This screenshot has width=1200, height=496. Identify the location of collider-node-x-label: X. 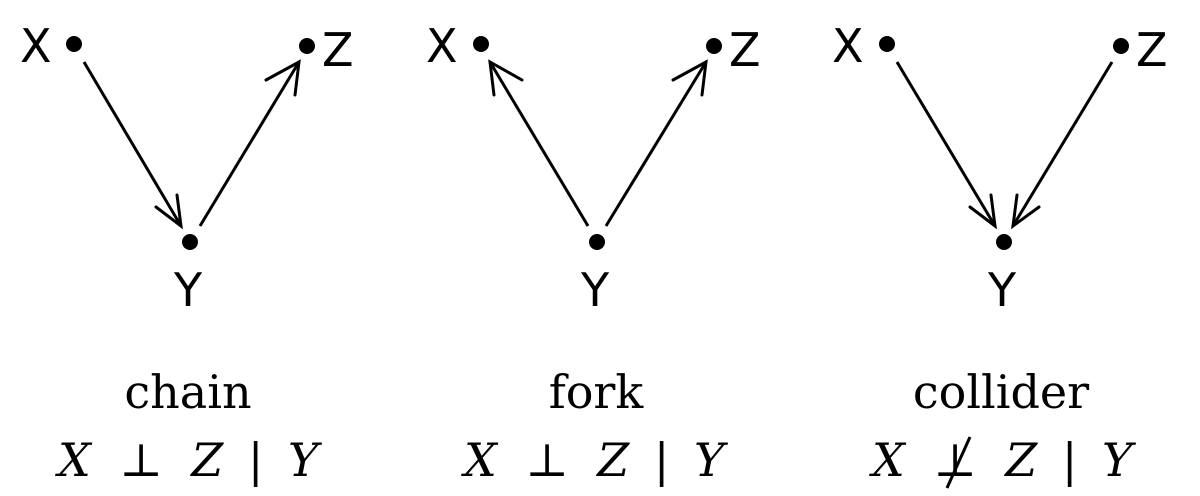
(848, 46).